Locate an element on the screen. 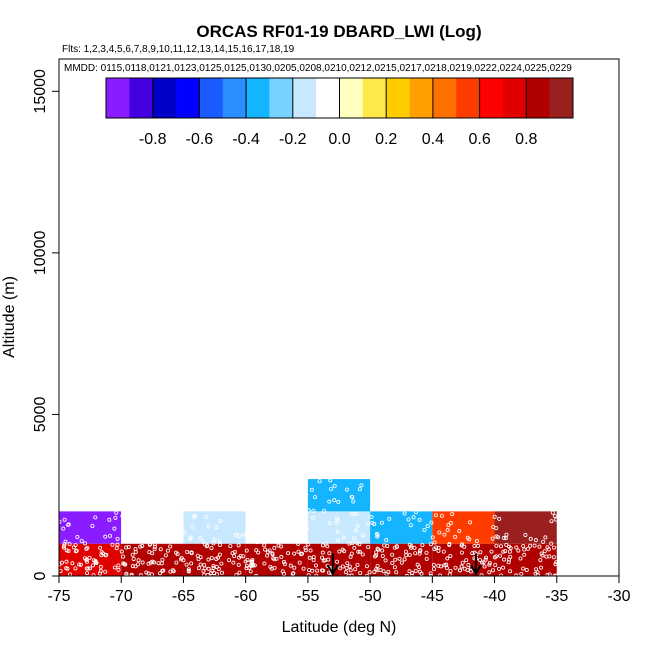 Image resolution: width=650 pixels, height=650 pixels. colorbar-tick-label: -0.6 is located at coordinates (200, 139).